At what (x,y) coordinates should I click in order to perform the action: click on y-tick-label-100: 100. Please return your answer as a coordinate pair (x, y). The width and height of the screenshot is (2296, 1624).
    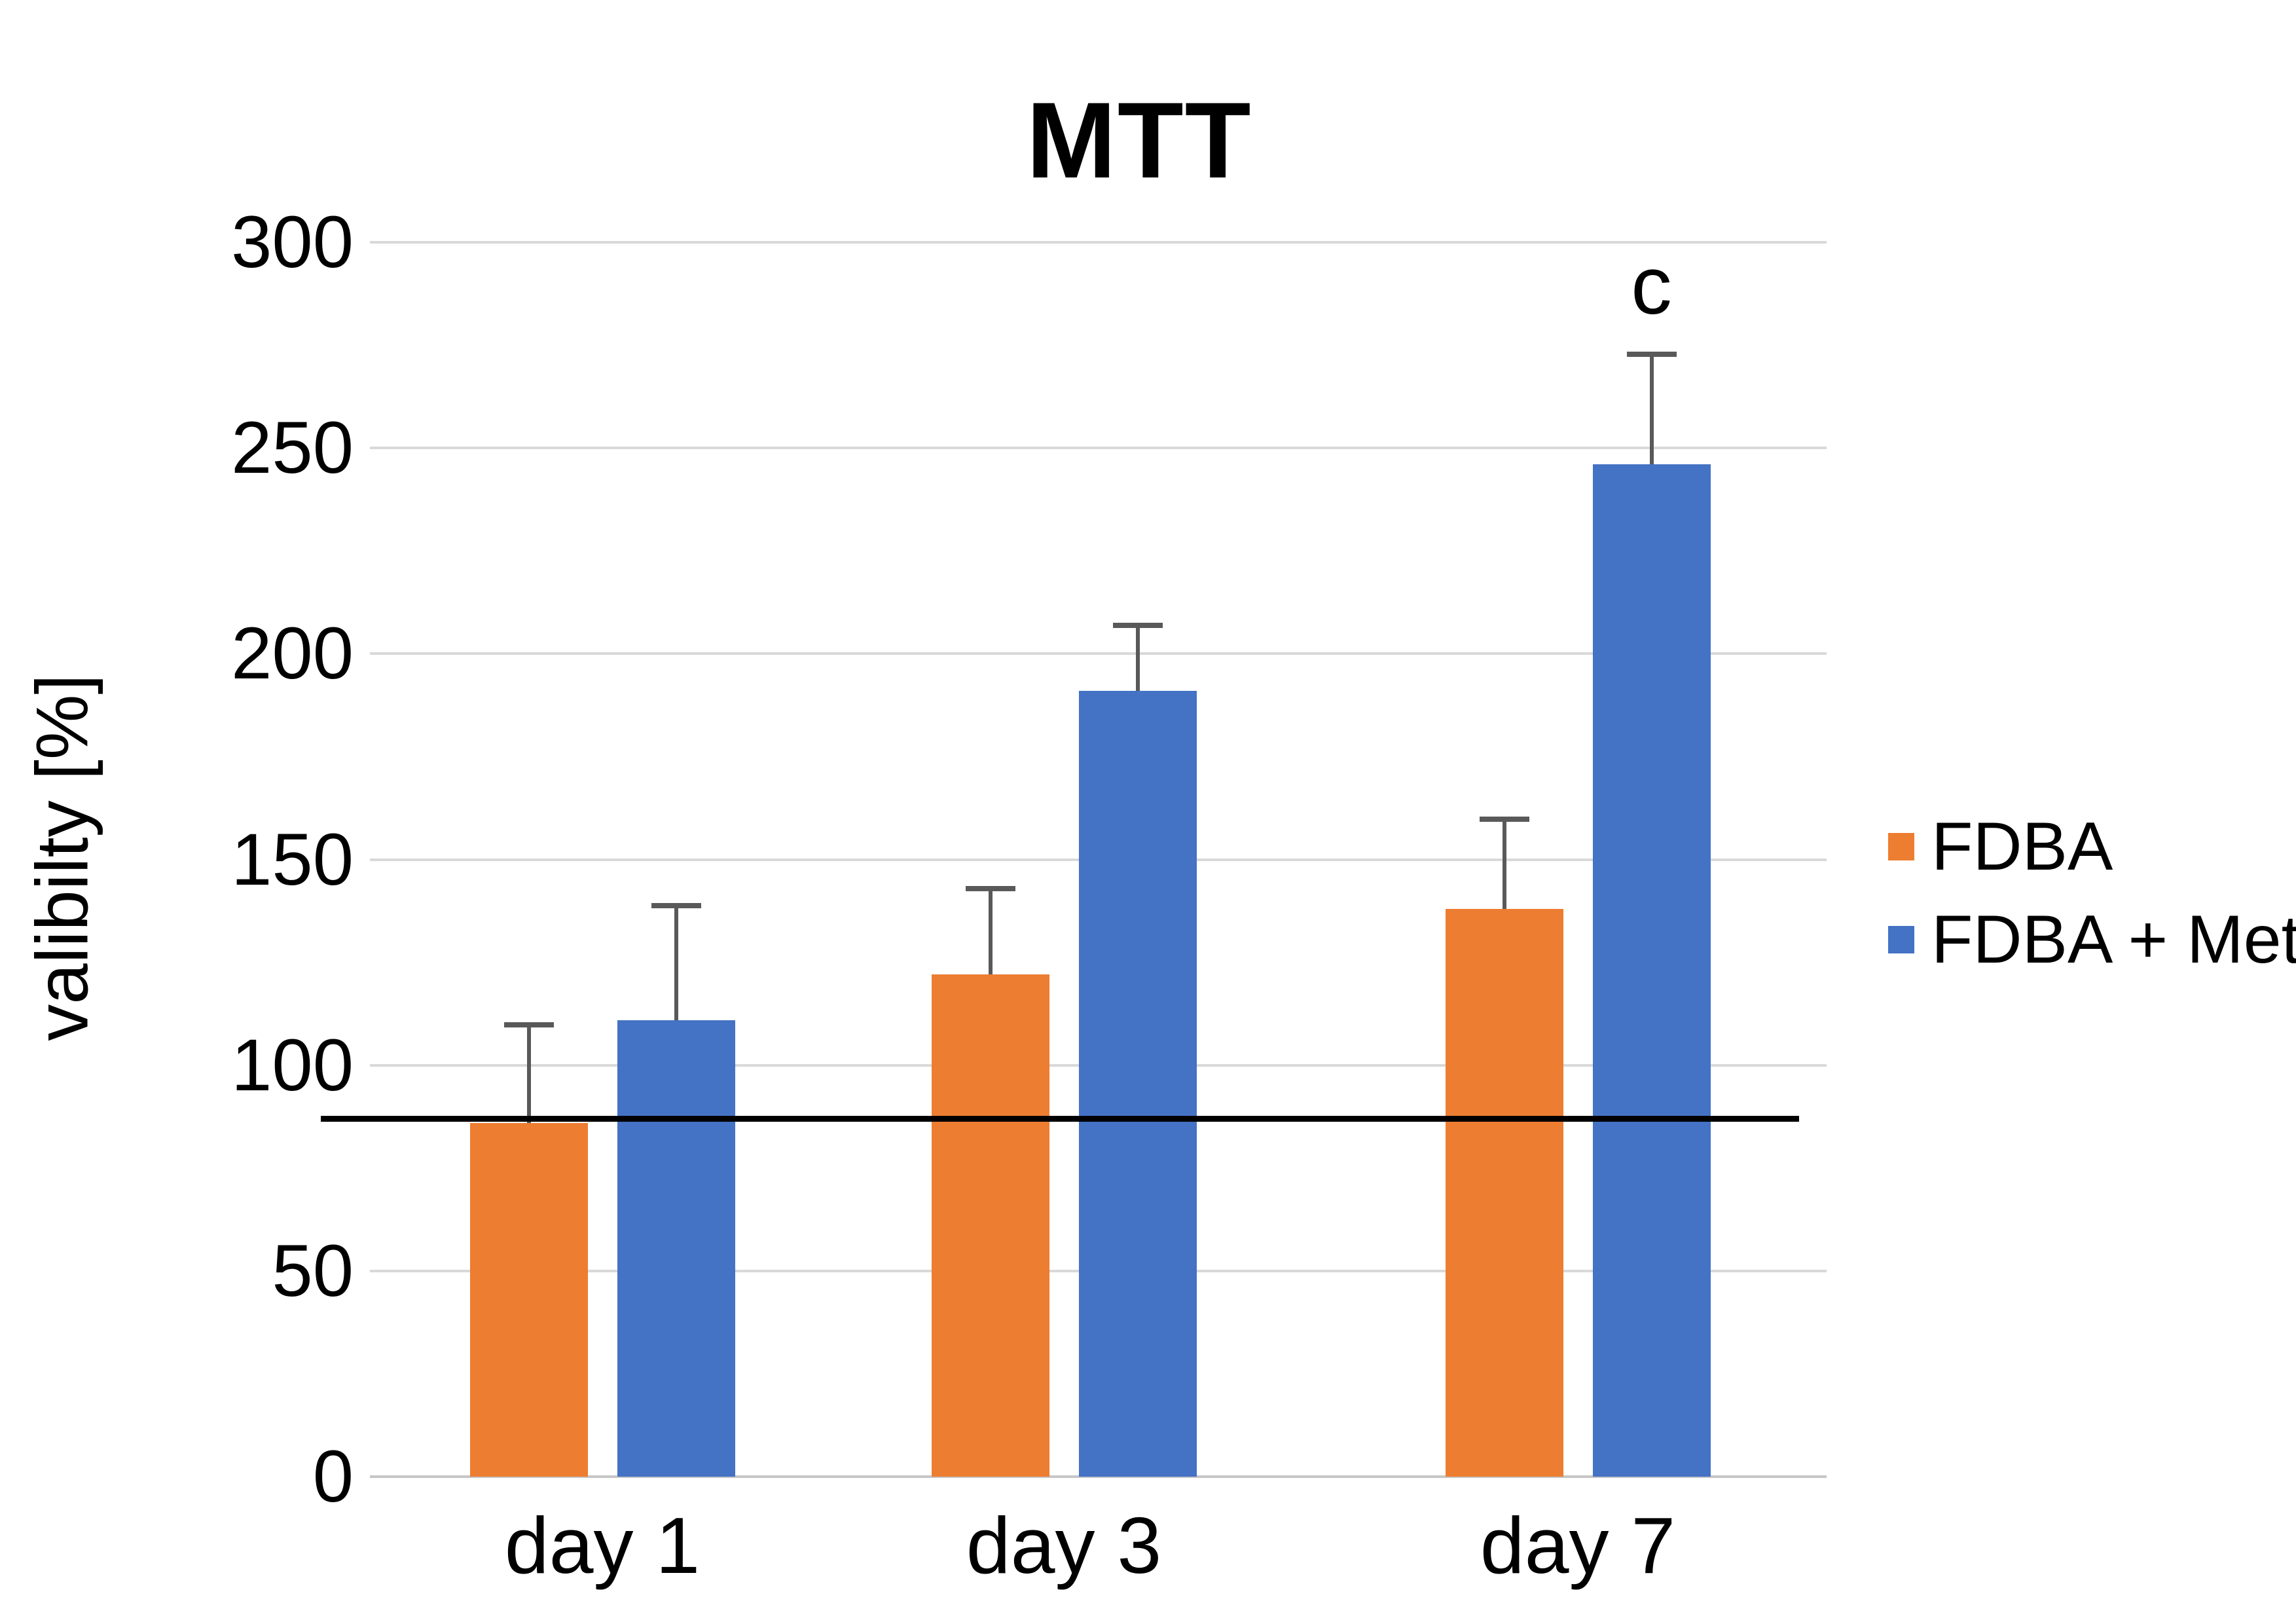
    Looking at the image, I should click on (292, 1065).